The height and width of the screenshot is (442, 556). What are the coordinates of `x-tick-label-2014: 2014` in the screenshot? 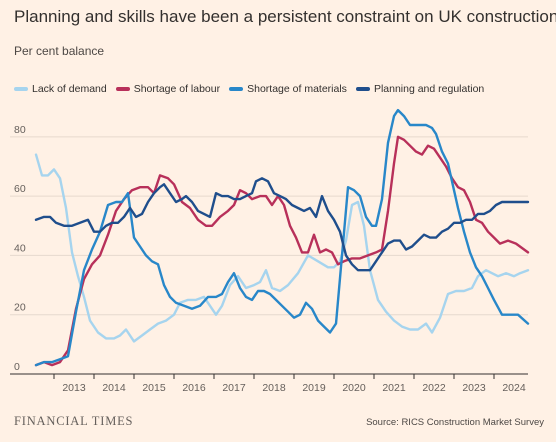 It's located at (114, 388).